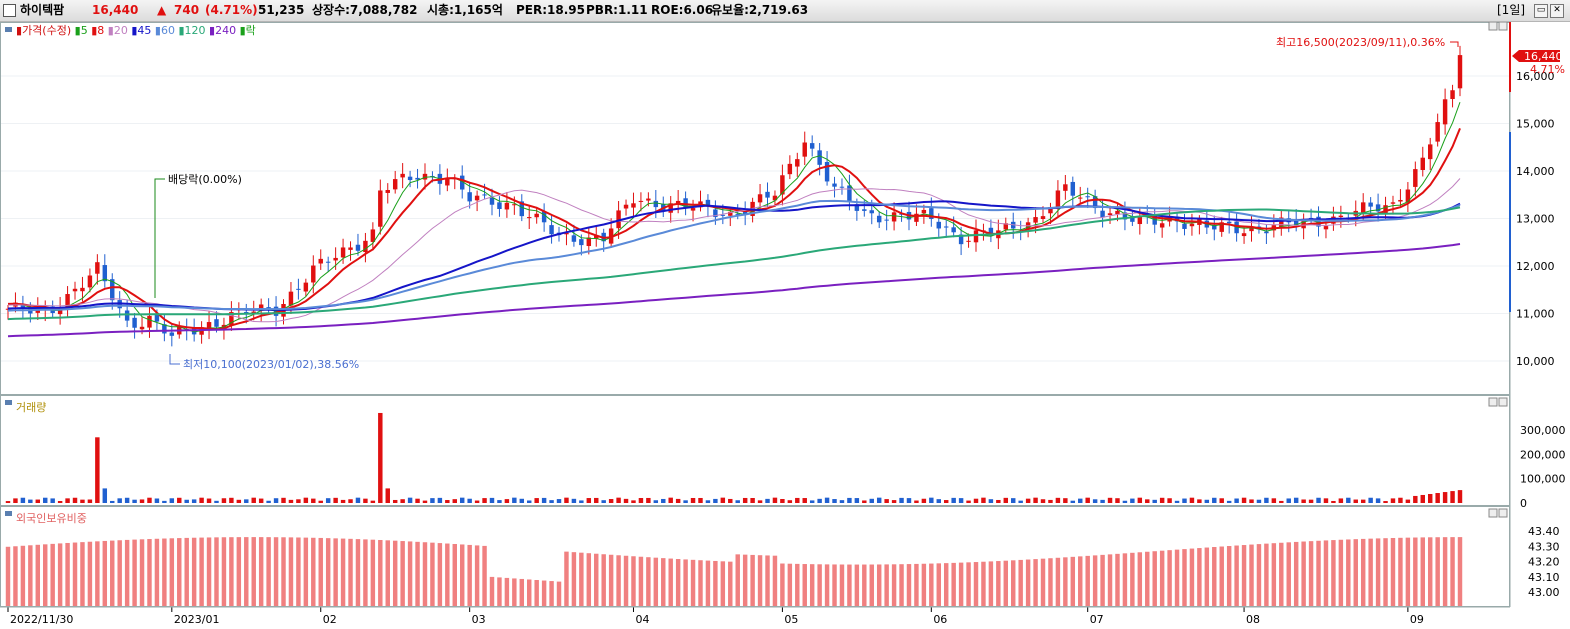  What do you see at coordinates (9, 10) in the screenshot?
I see `select-checkbox` at bounding box center [9, 10].